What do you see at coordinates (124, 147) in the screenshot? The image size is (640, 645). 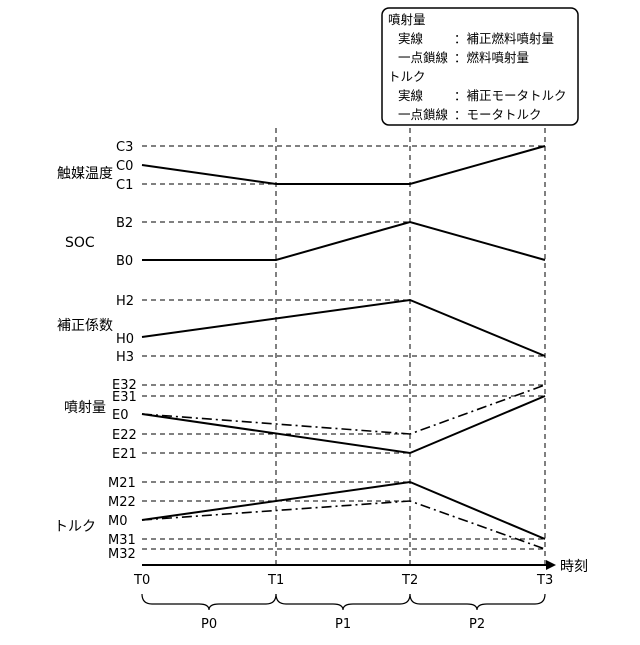 I see `level-c3: C3` at bounding box center [124, 147].